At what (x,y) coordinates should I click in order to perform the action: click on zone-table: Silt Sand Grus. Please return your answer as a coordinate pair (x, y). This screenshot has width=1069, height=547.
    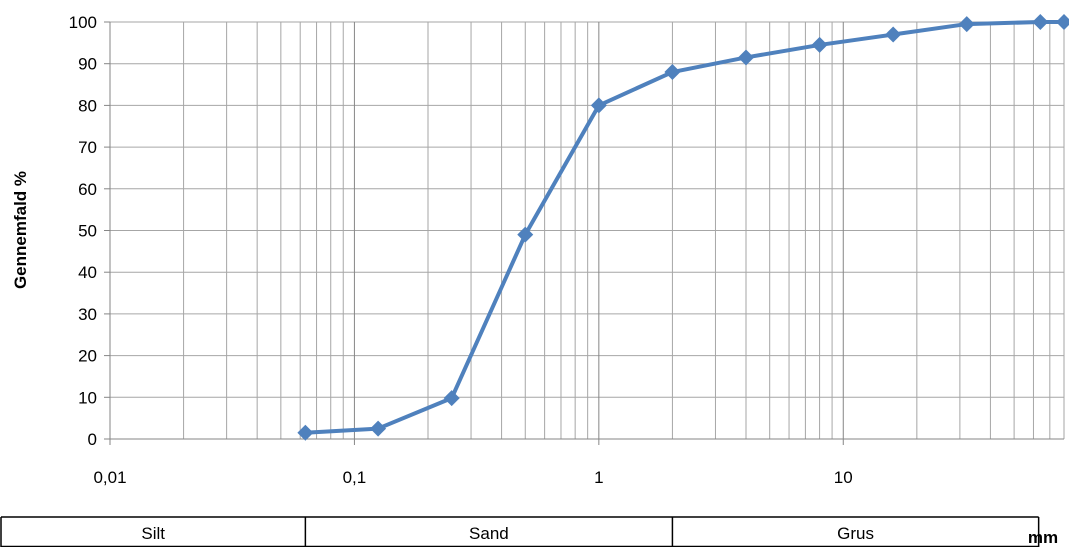
    Looking at the image, I should click on (520, 531).